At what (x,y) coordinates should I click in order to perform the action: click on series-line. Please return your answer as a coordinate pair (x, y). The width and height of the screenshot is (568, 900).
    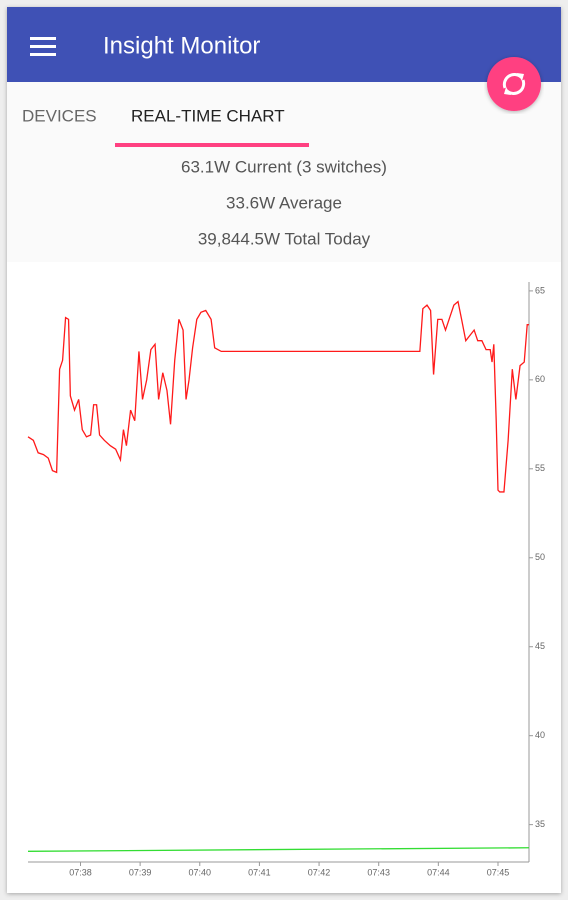
    Looking at the image, I should click on (278, 849).